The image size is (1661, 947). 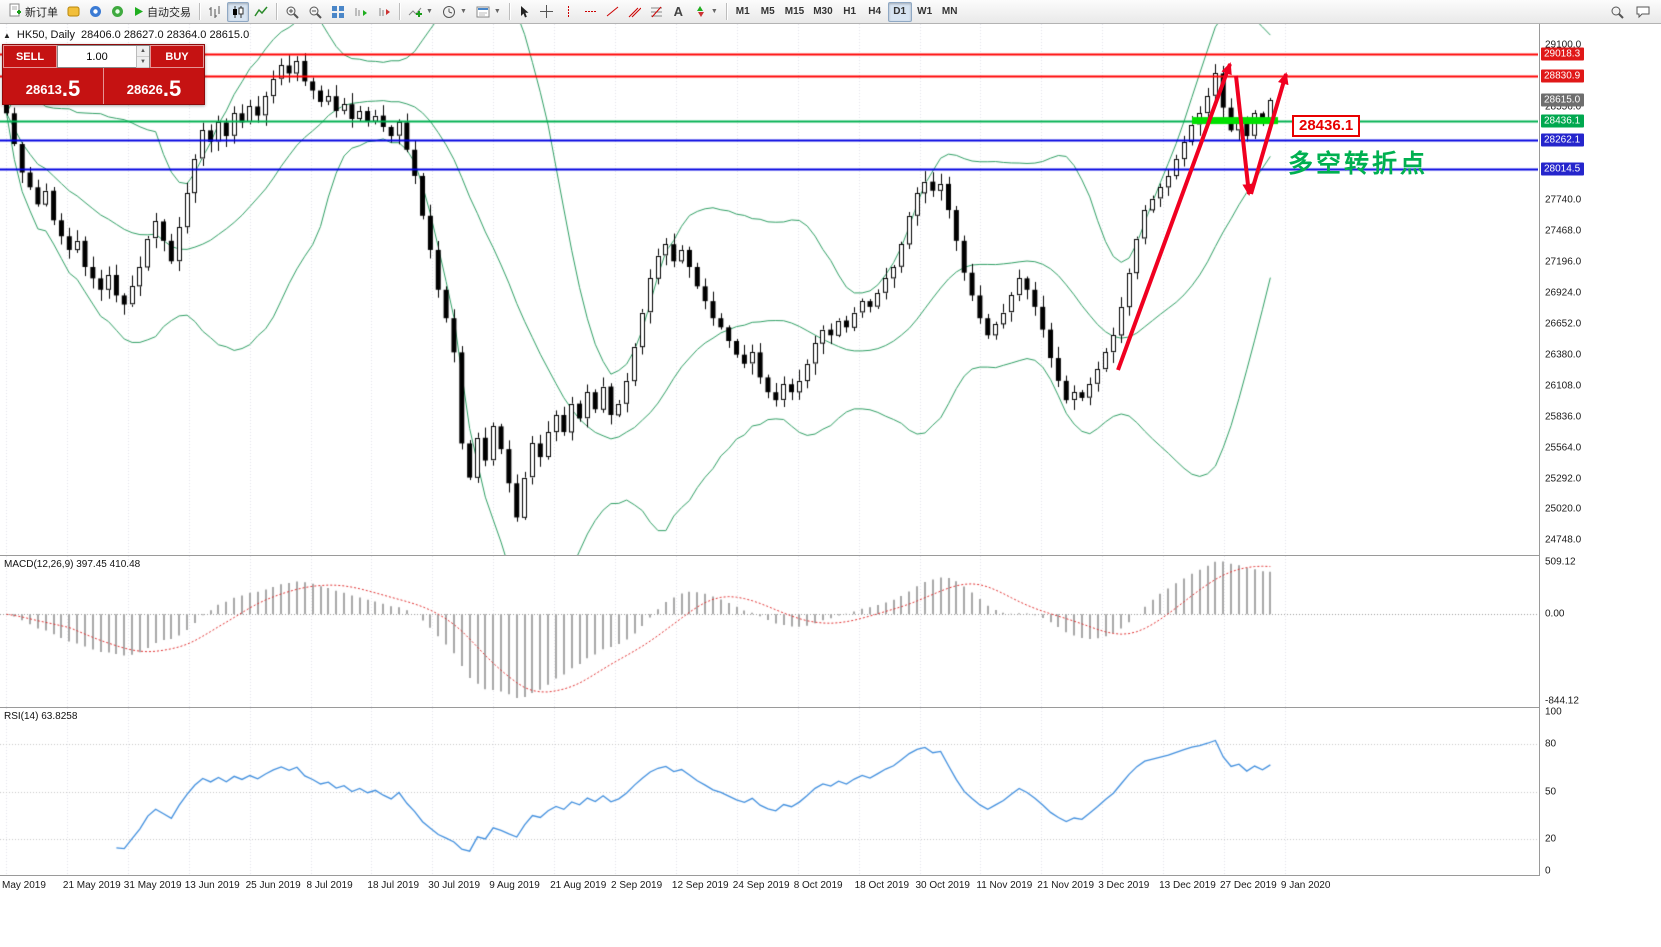 What do you see at coordinates (7, 35) in the screenshot?
I see `chart-expand-icon: ▲` at bounding box center [7, 35].